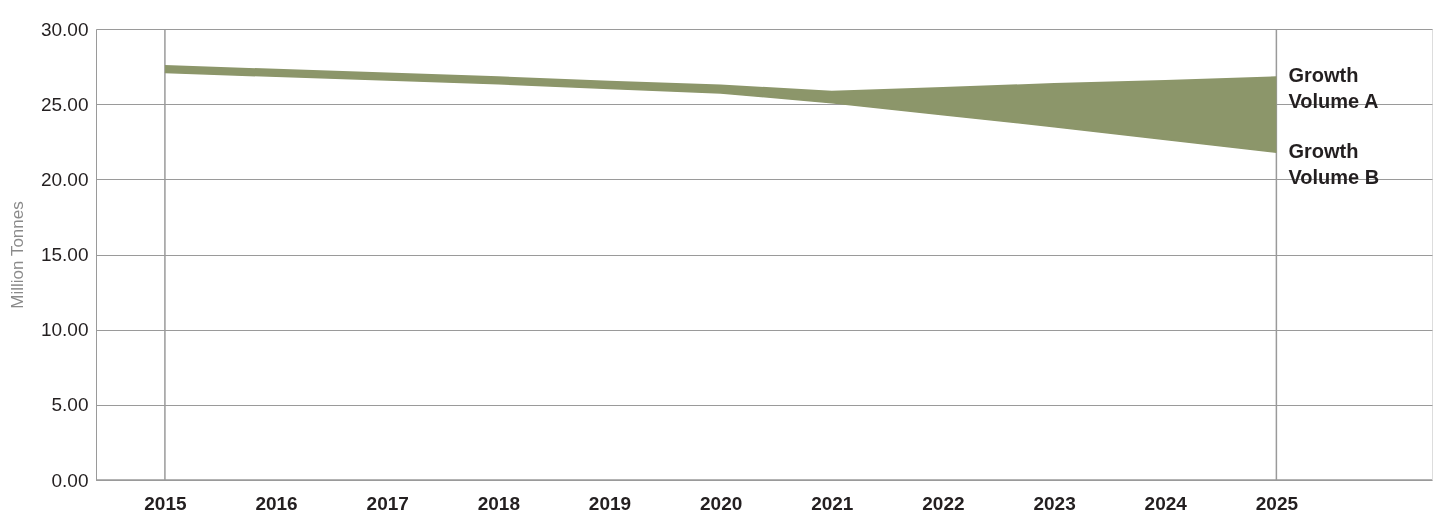  Describe the element at coordinates (1333, 88) in the screenshot. I see `series-label: Growth Volume A` at that location.